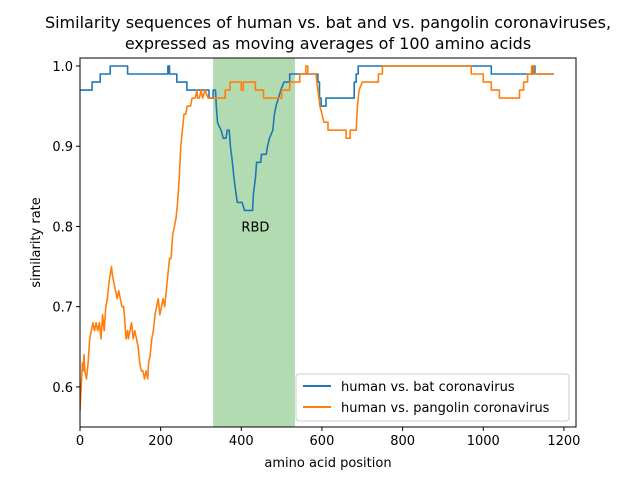  What do you see at coordinates (160, 441) in the screenshot?
I see `x-tick-label: 200` at bounding box center [160, 441].